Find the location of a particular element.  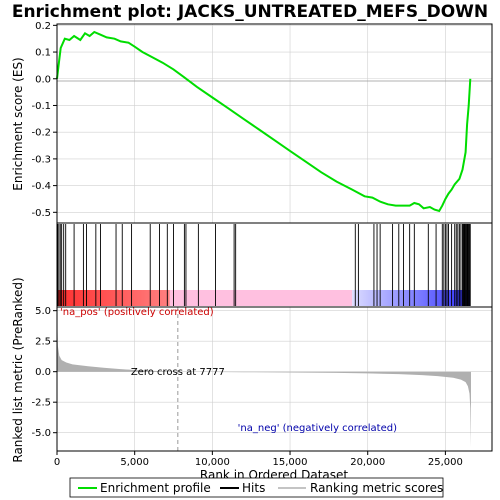

es-tick-label: 0.0 is located at coordinates (43, 79).